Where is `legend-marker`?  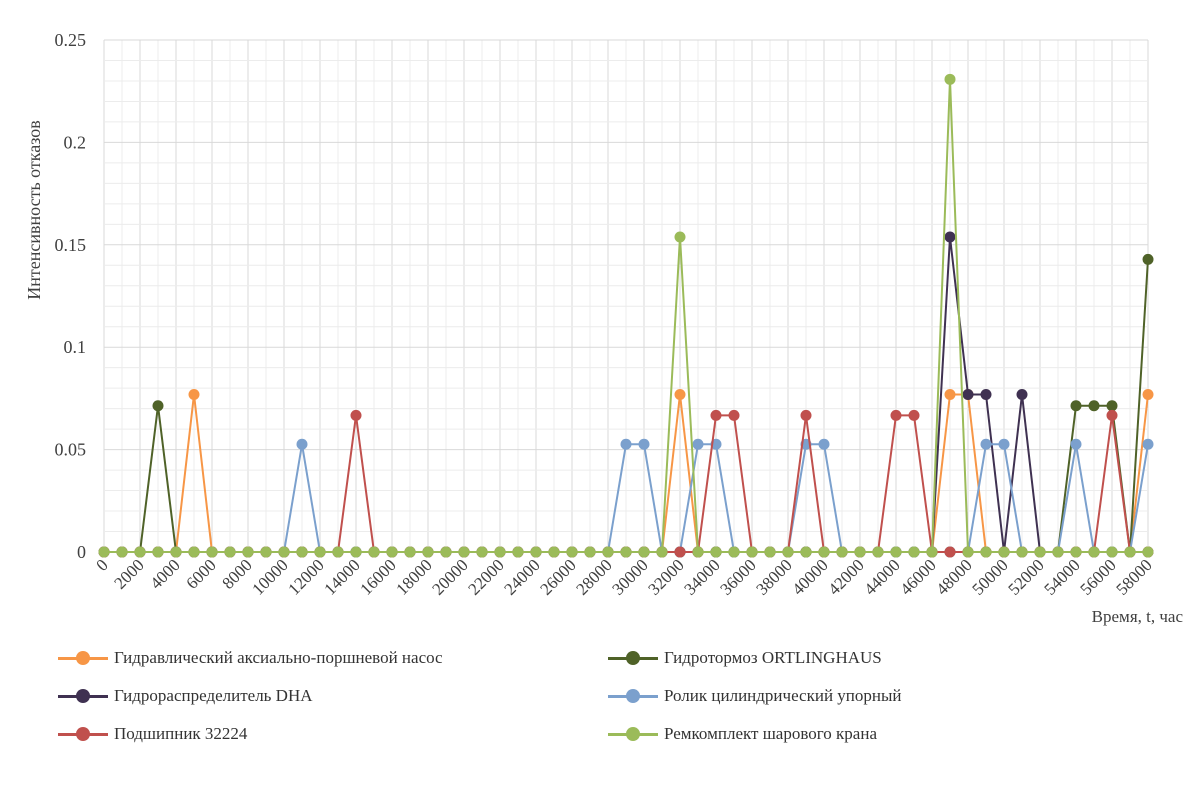 legend-marker is located at coordinates (83, 734).